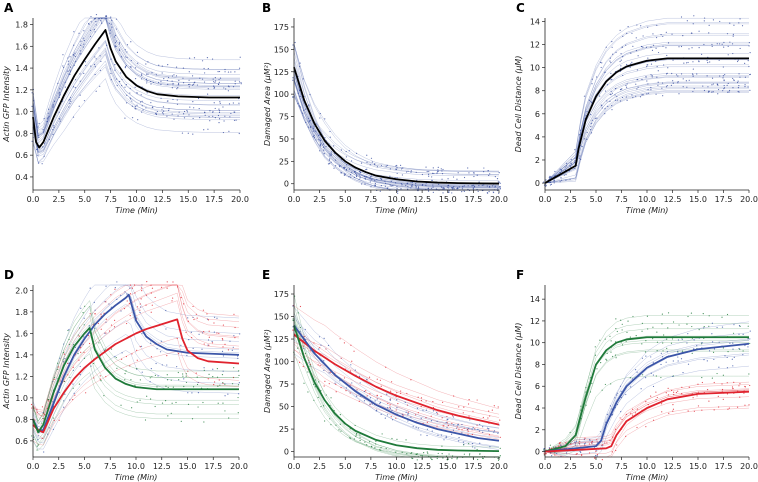 The width and height of the screenshot is (758, 482). What do you see at coordinates (535, 21) in the screenshot?
I see `y-tick-label: 14` at bounding box center [535, 21].